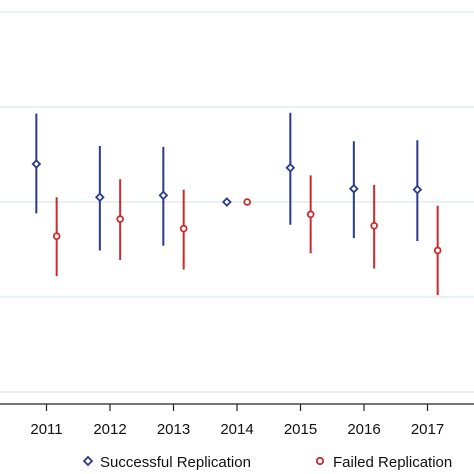  I want to click on x-axis-ticks: 201020112012201320142015201620172018, so click(237, 421).